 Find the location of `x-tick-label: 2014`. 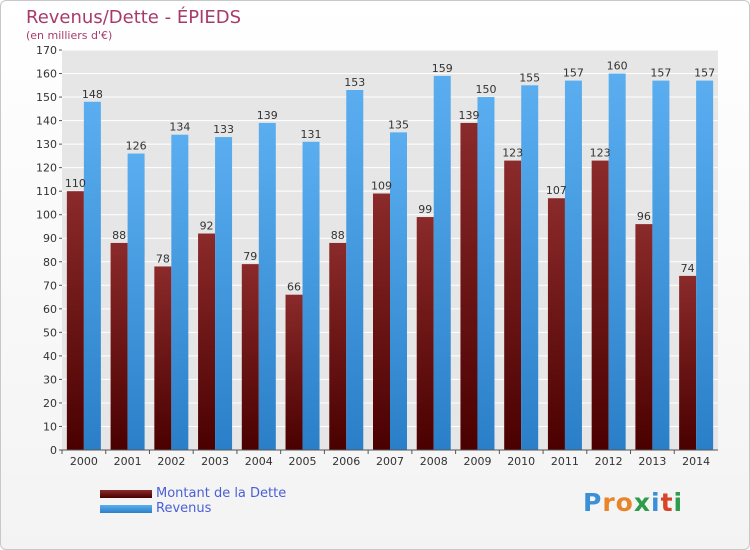

x-tick-label: 2014 is located at coordinates (696, 461).